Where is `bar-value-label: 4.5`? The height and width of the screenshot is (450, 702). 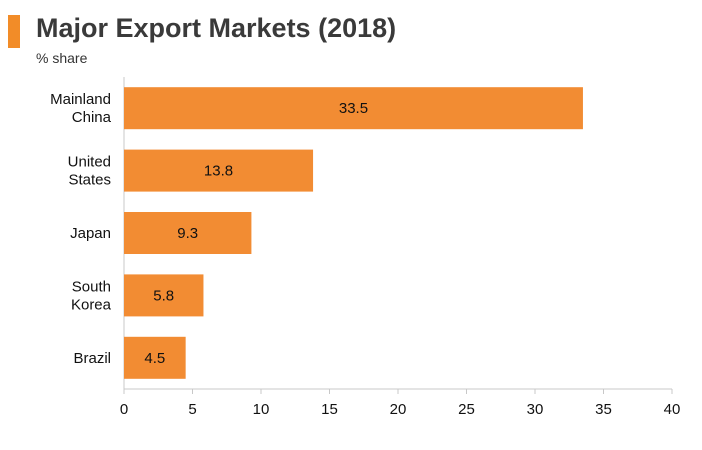 bar-value-label: 4.5 is located at coordinates (154, 358).